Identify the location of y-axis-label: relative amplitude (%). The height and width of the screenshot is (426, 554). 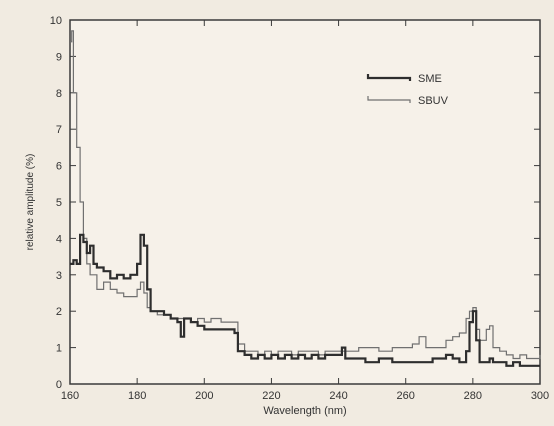
(30, 202).